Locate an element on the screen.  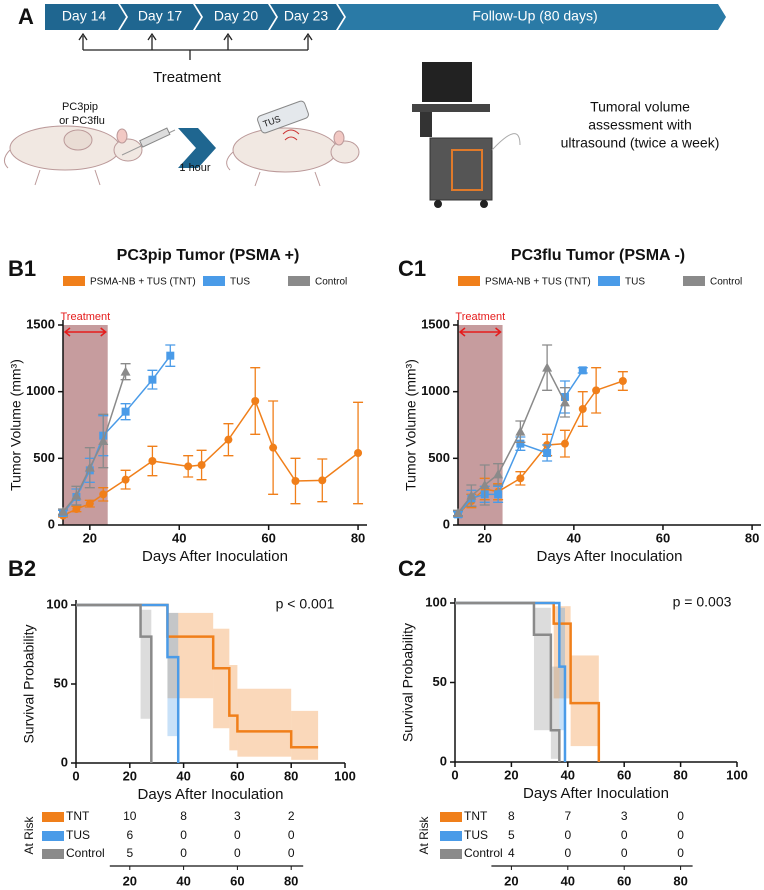
timeline is located at coordinates (385, 17).